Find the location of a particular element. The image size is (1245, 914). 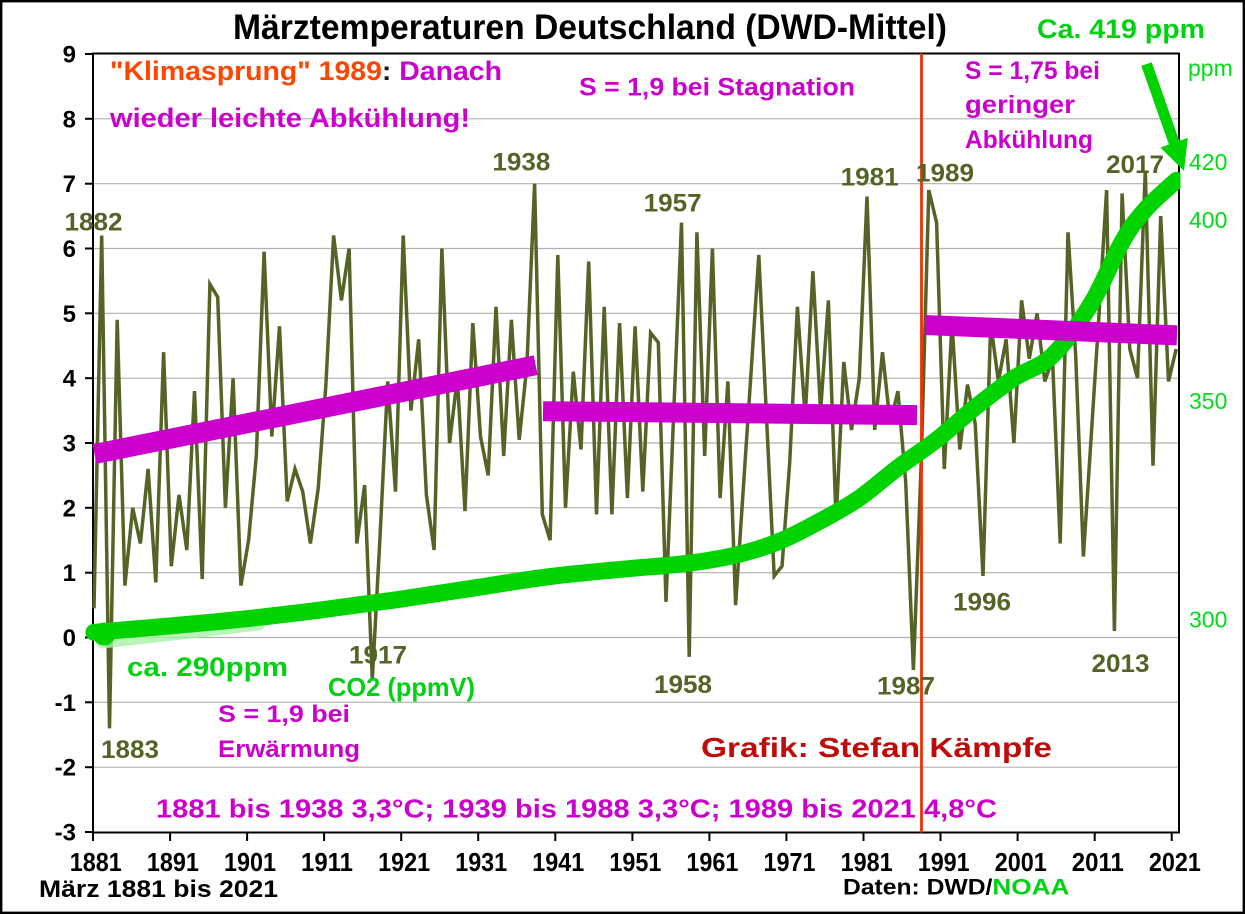

svg-text: 1 is located at coordinates (69, 573).